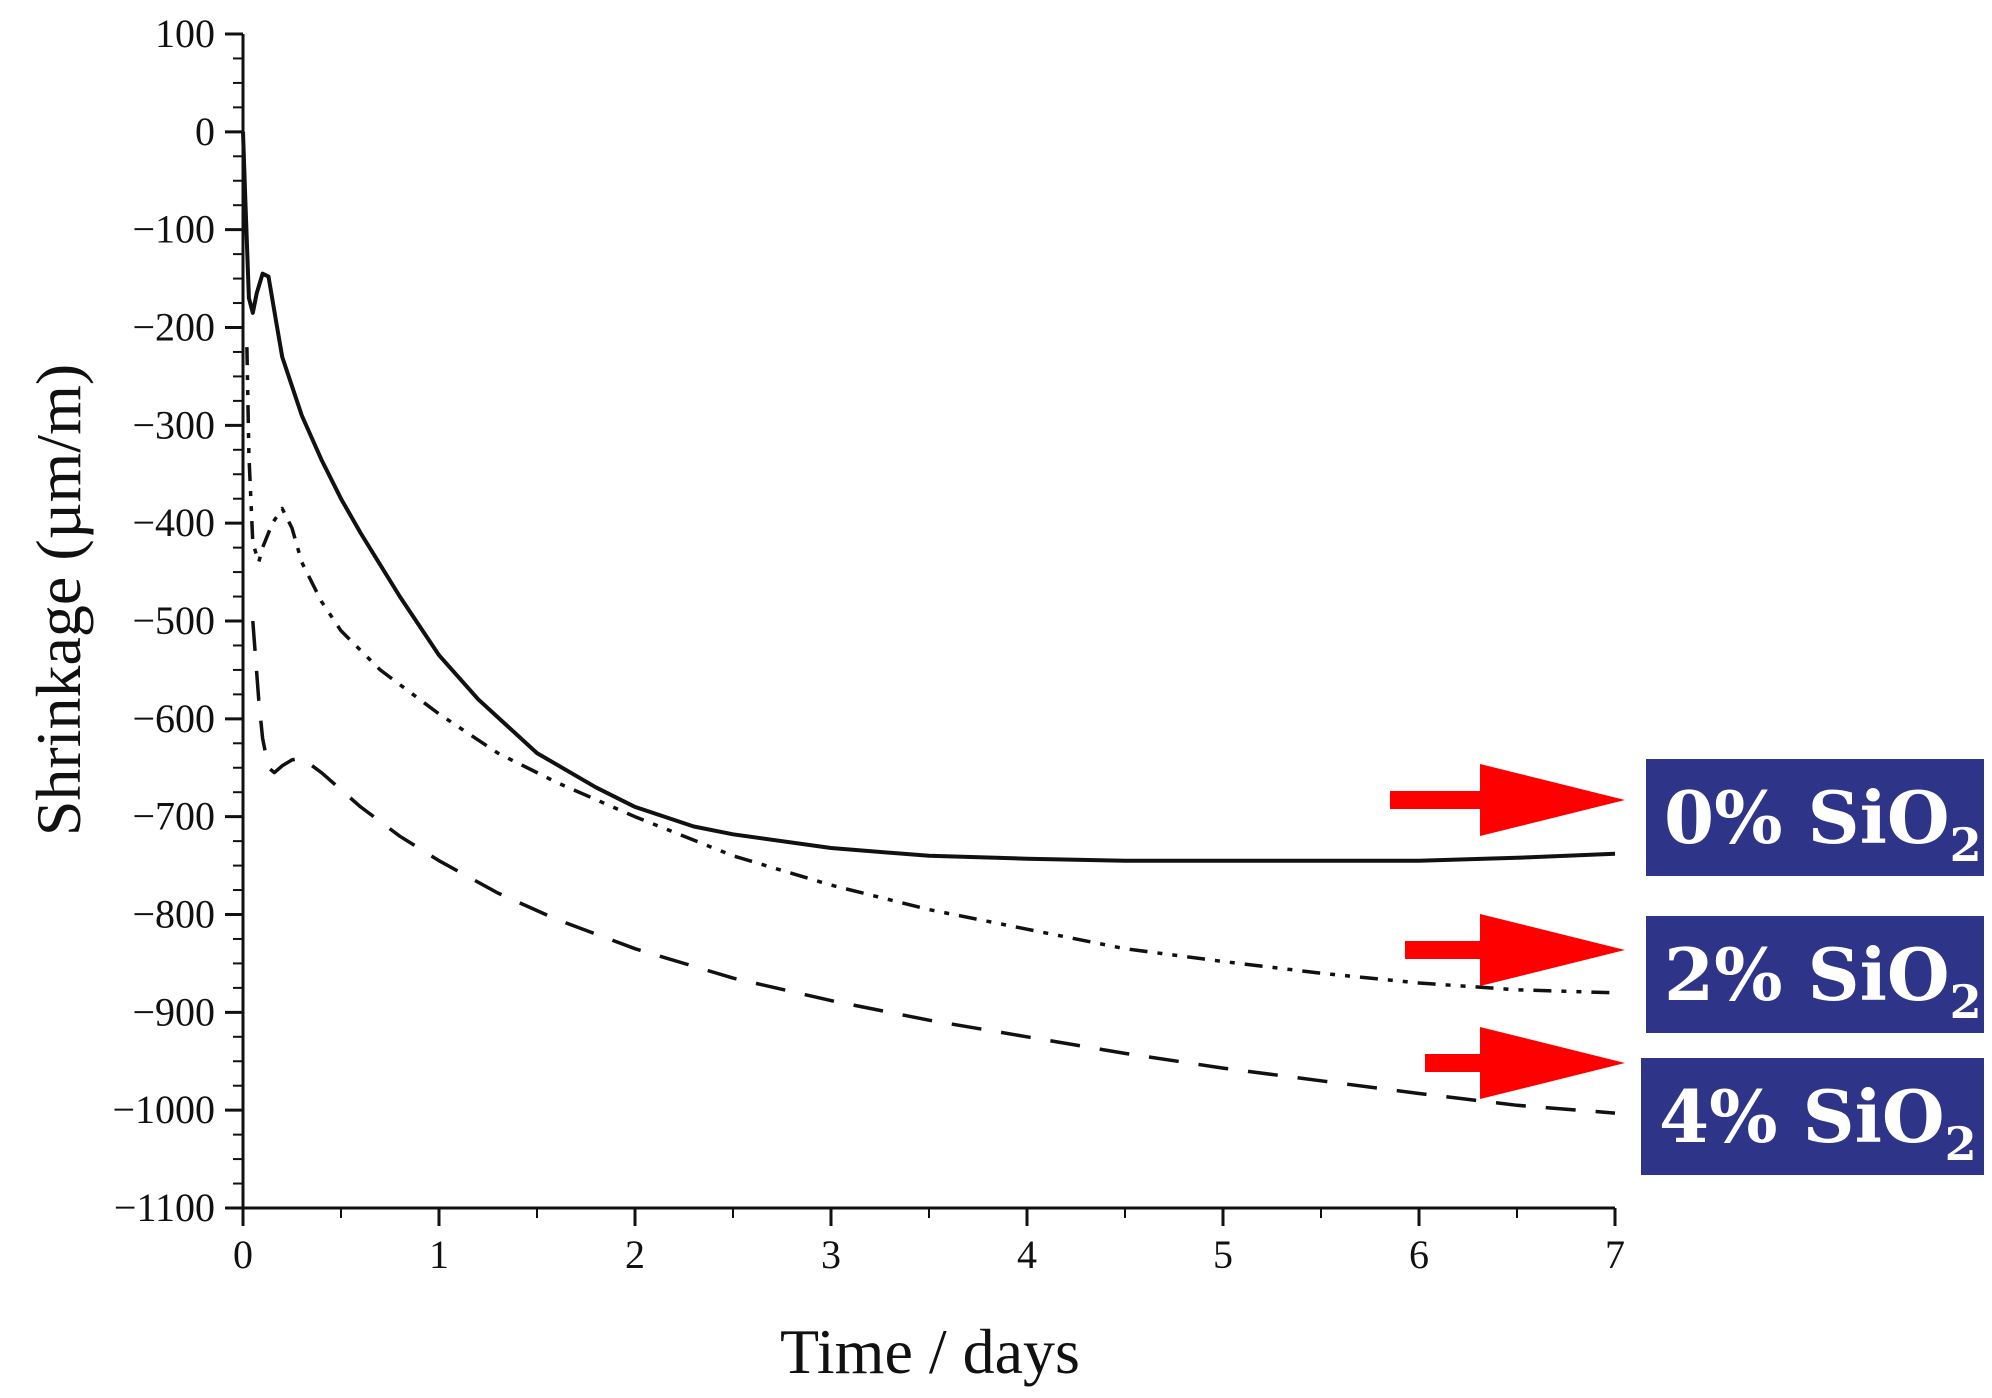 The image size is (1992, 1398). I want to click on x-tick-label: 3, so click(831, 1254).